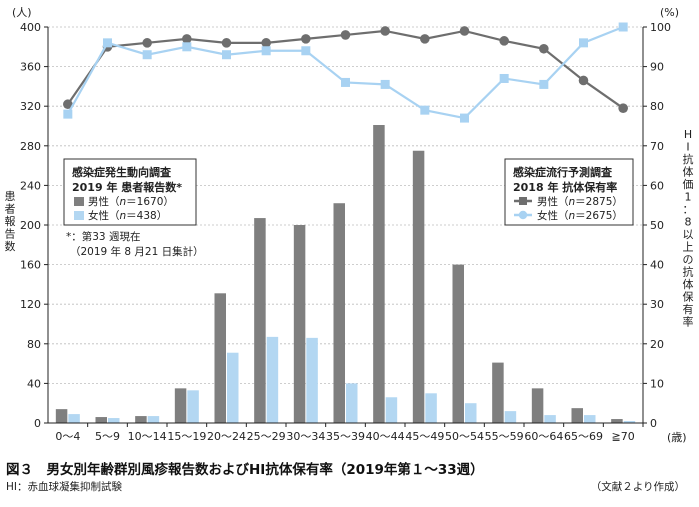 The height and width of the screenshot is (507, 699). What do you see at coordinates (688, 247) in the screenshot?
I see `right-axis-label-char: 上` at bounding box center [688, 247].